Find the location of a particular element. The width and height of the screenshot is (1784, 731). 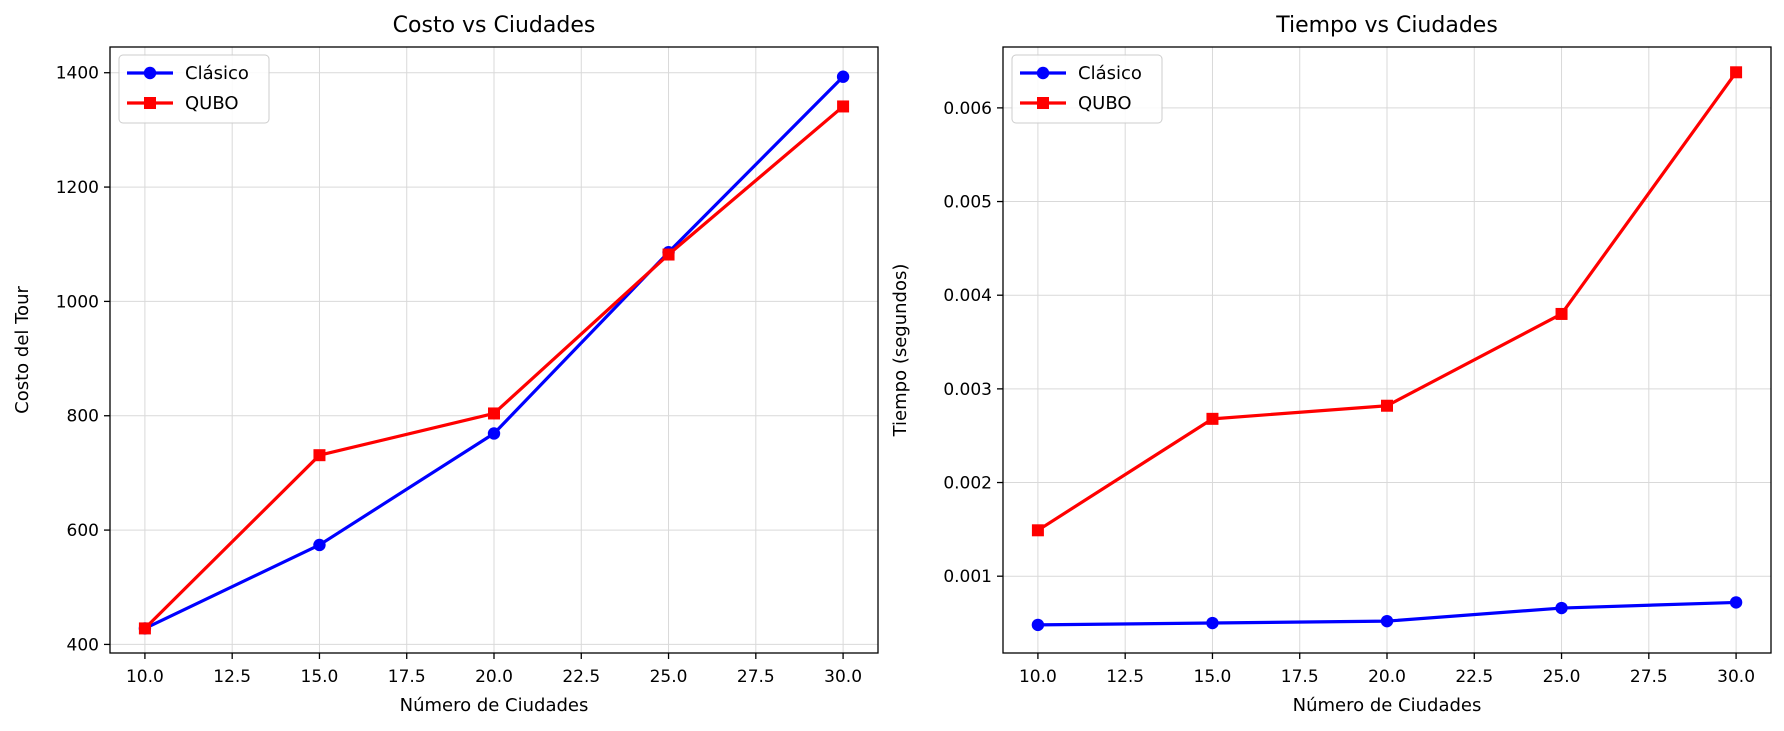

y-tick-label: 1200 is located at coordinates (77, 188).